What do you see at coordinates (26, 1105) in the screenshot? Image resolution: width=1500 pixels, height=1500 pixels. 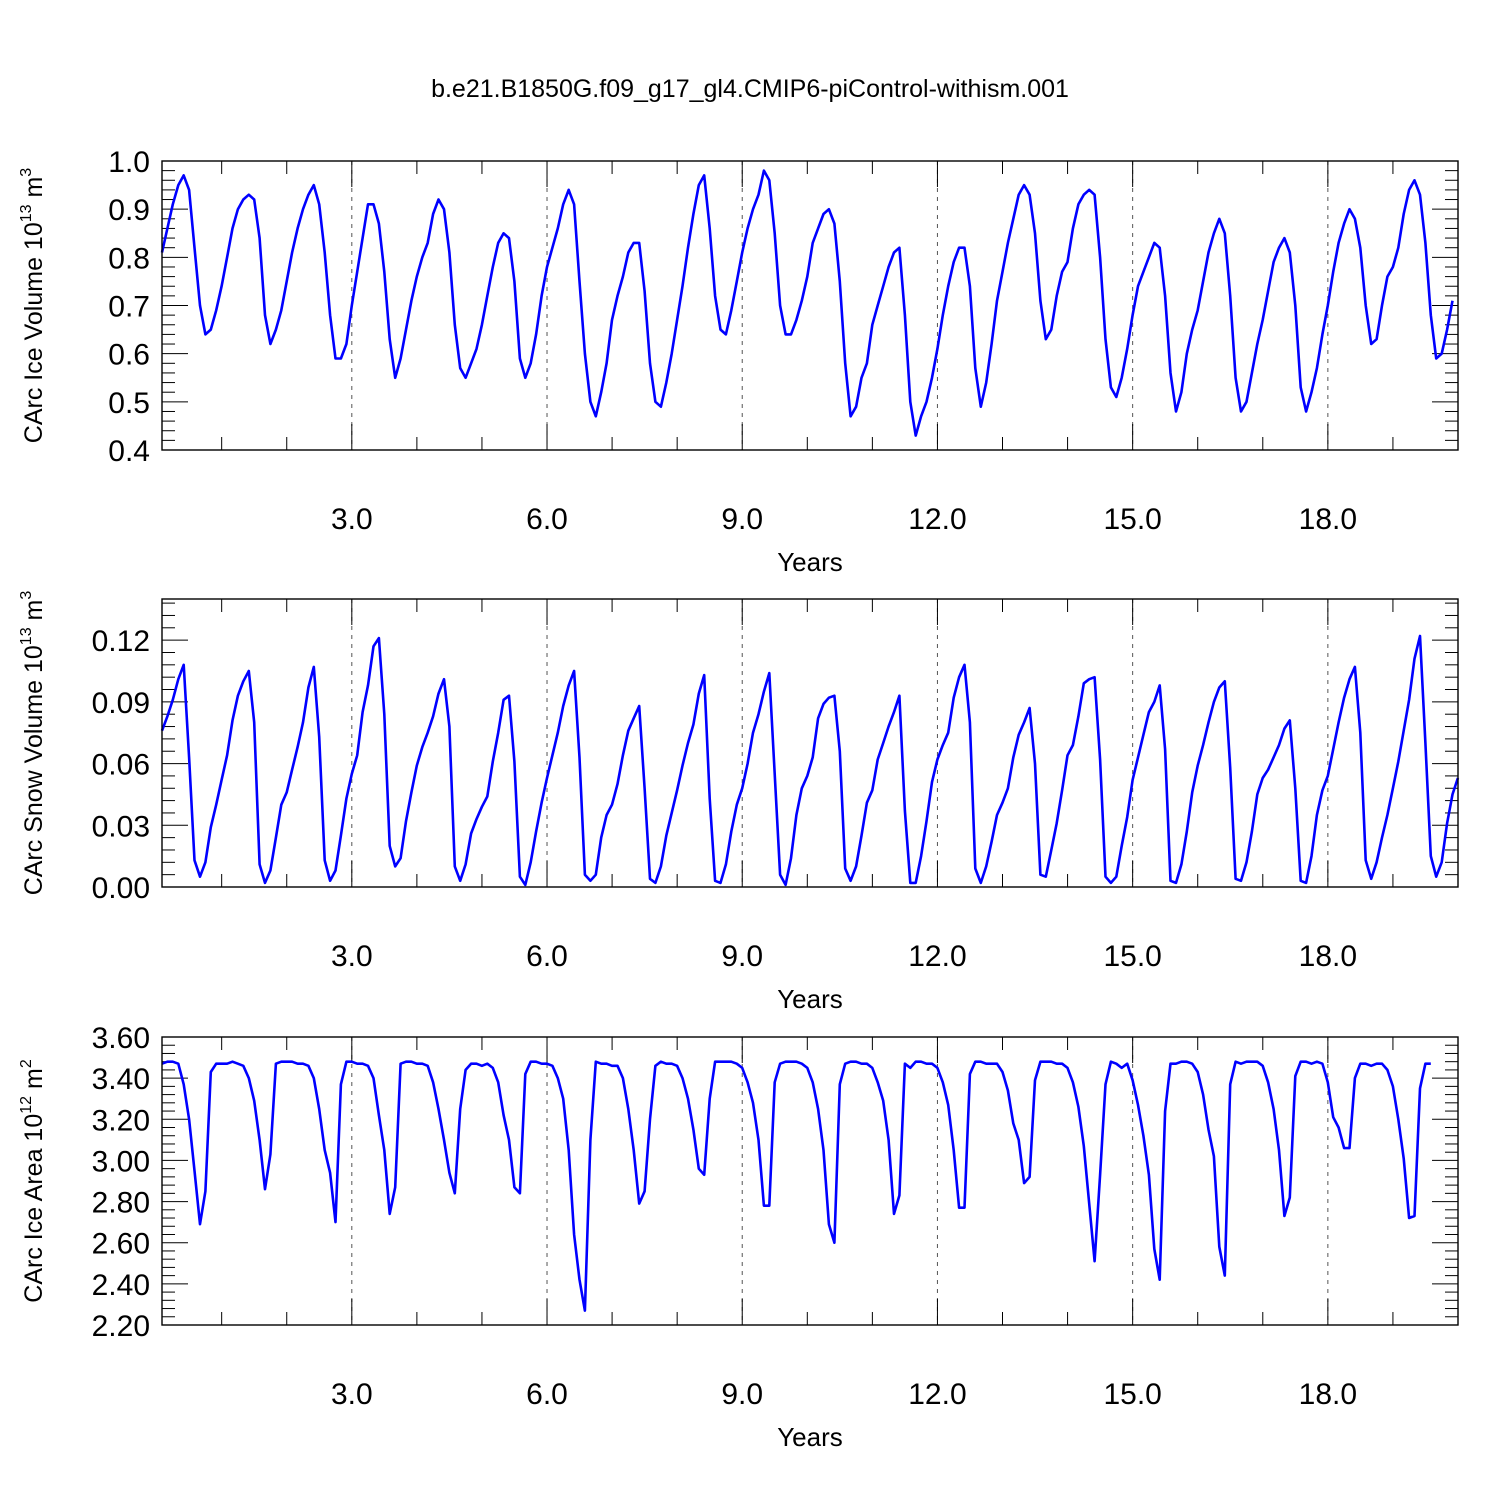 I see `y-axis-label-exponent: 12` at bounding box center [26, 1105].